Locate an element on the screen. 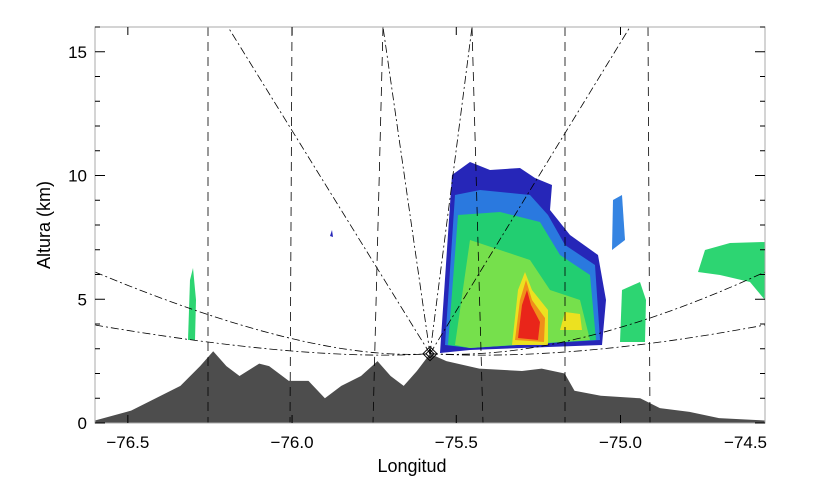 The height and width of the screenshot is (490, 840). x-tick-label: −74.5 is located at coordinates (745, 442).